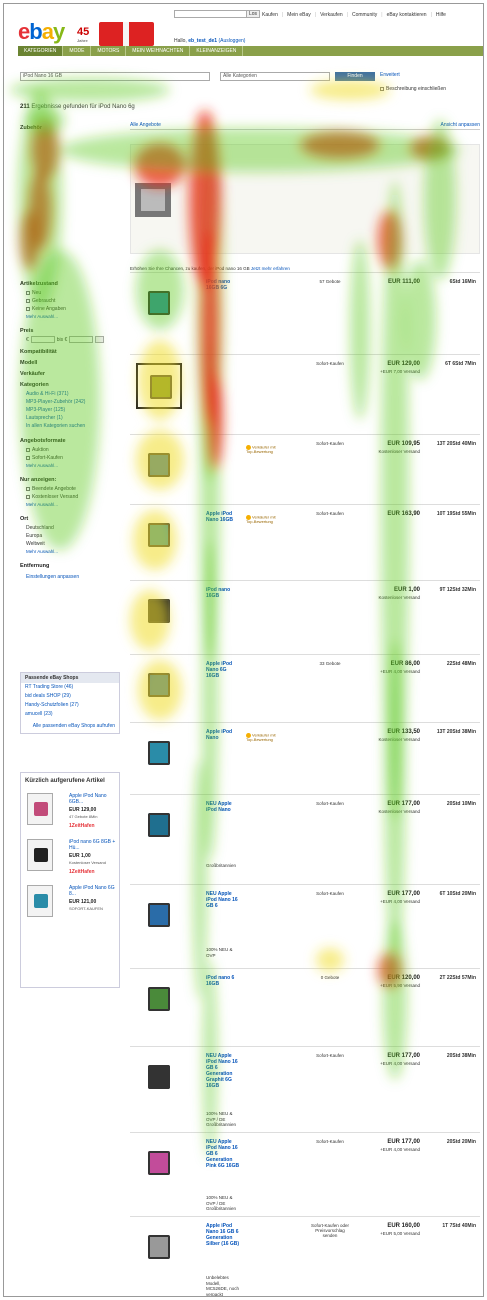  What do you see at coordinates (29, 363) in the screenshot?
I see `model-filter: Modell` at bounding box center [29, 363].